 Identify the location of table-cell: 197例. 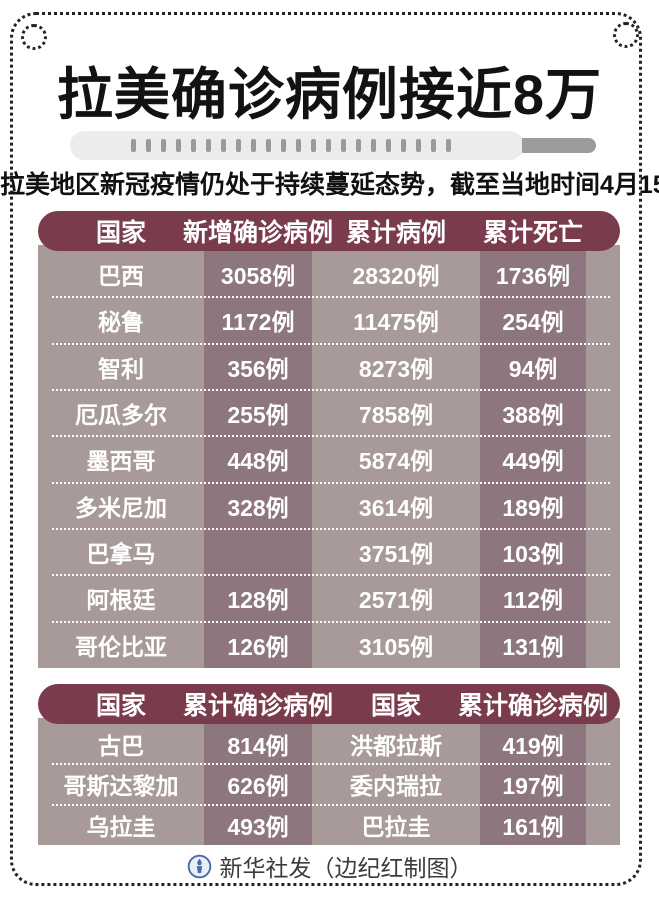
(533, 786).